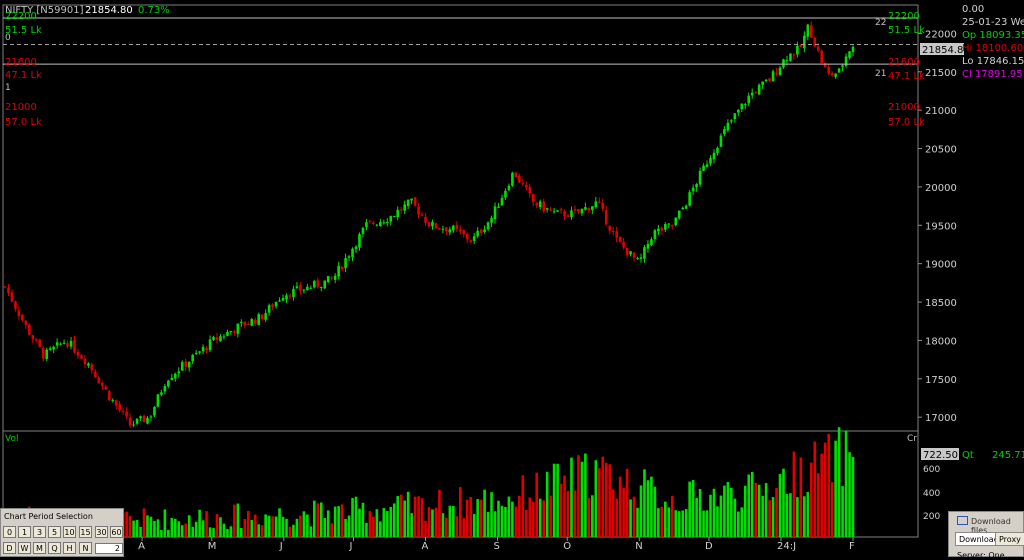 This screenshot has height=560, width=1024. What do you see at coordinates (109, 548) in the screenshot?
I see `period-input: 2` at bounding box center [109, 548].